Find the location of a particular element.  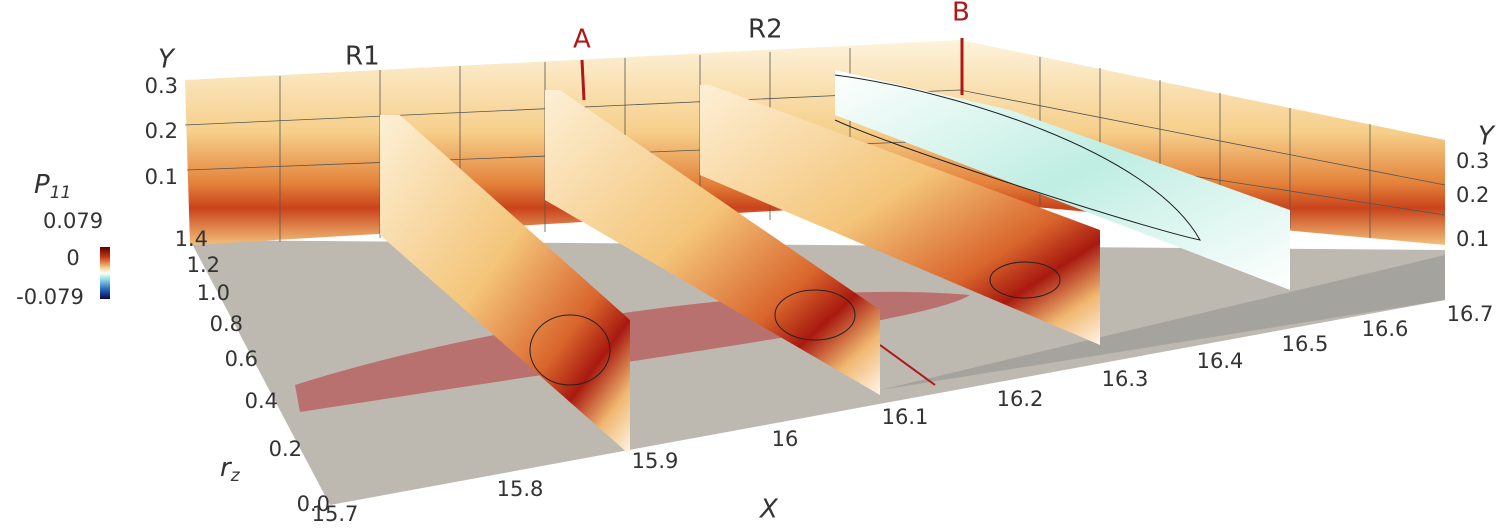

colorbar-tick: 0.079 is located at coordinates (73, 221).